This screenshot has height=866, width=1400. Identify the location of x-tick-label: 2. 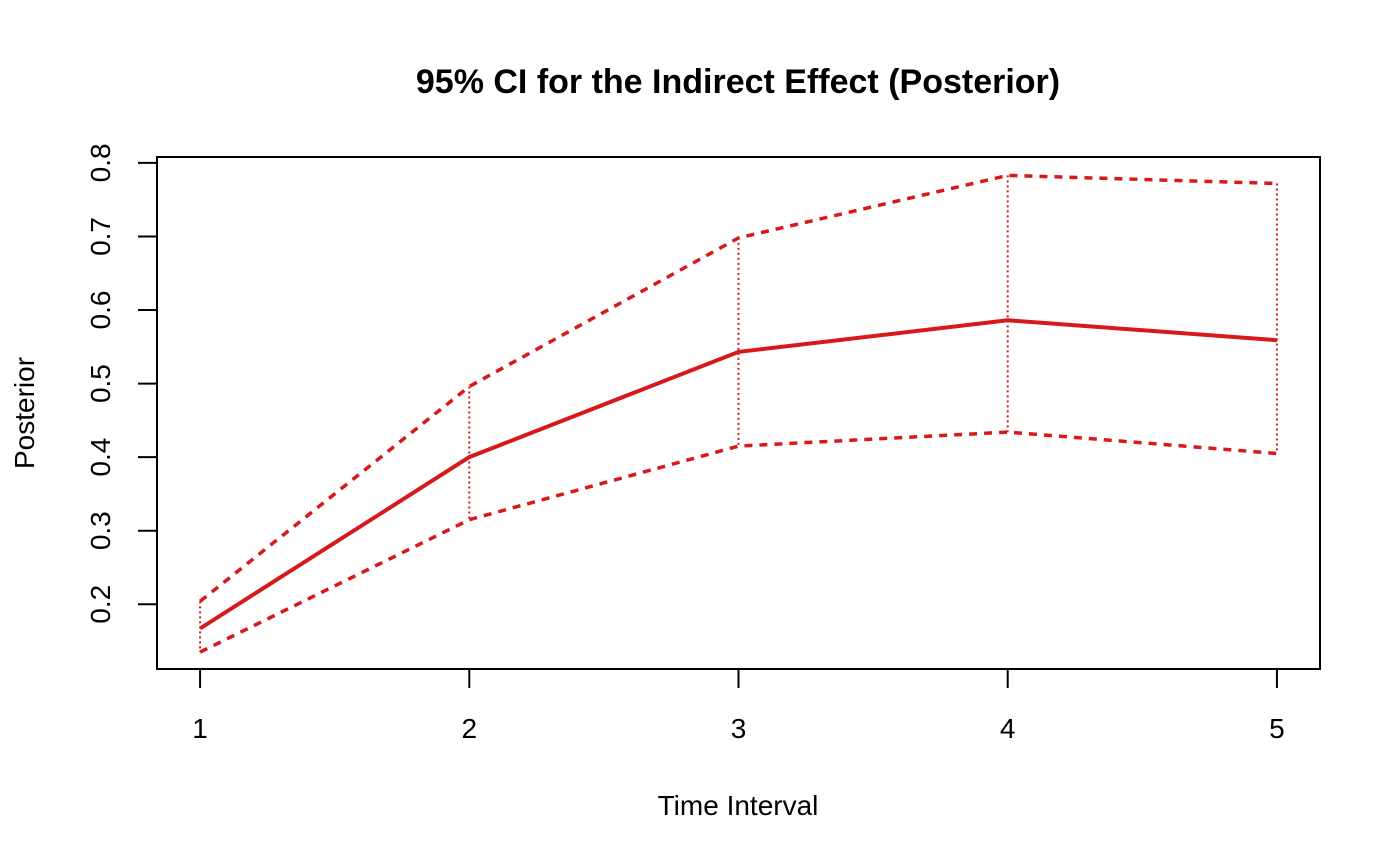
(469, 728).